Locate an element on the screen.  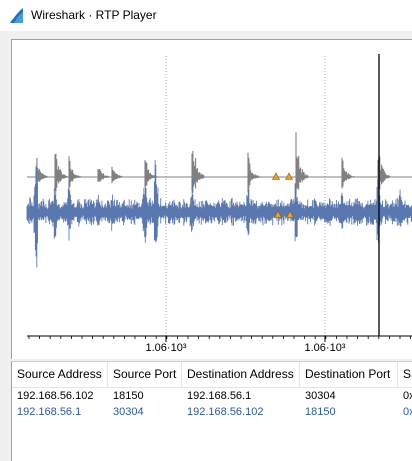
column-header-ssrc: SS is located at coordinates (407, 374).